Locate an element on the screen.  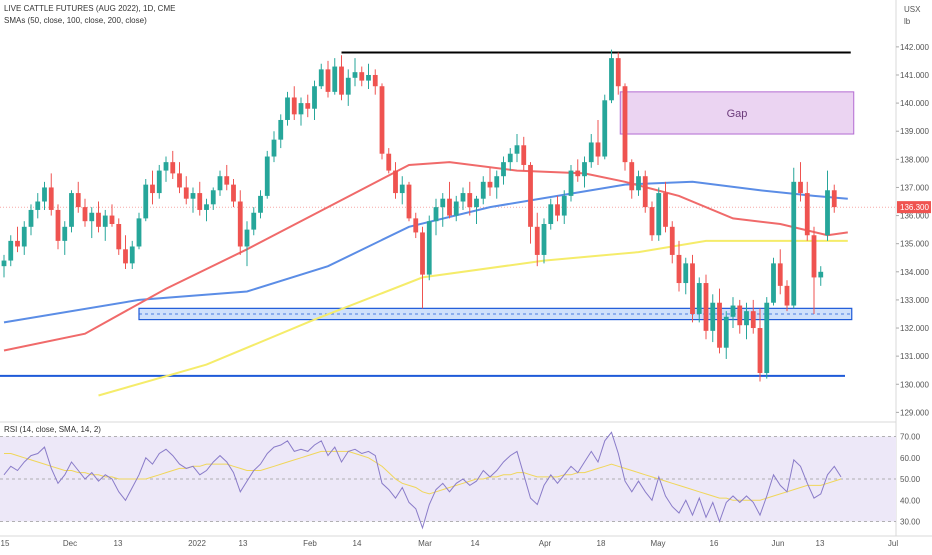
sma-legend: SMAs (50, close, 100, close, 200, close) is located at coordinates (75, 20).